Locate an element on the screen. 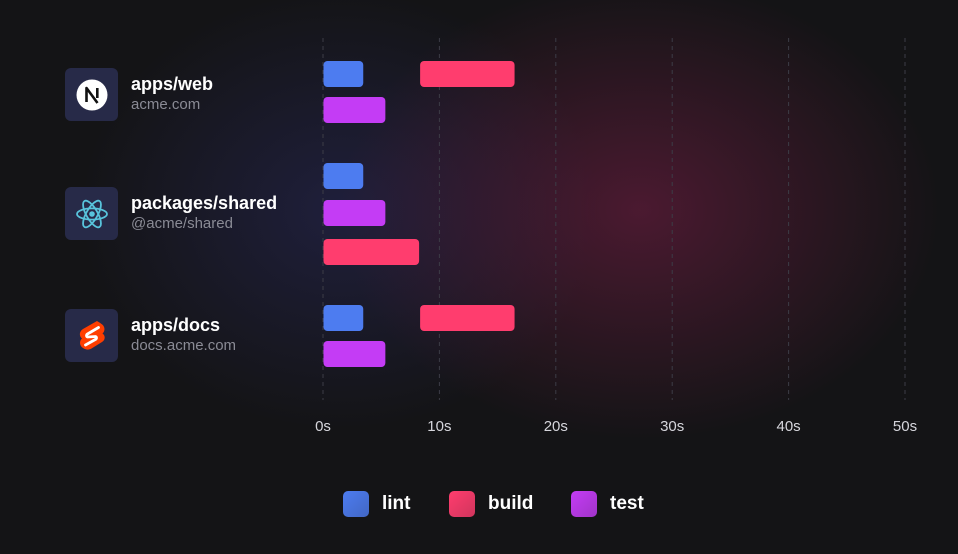  x-tick-label: 20s is located at coordinates (556, 426).